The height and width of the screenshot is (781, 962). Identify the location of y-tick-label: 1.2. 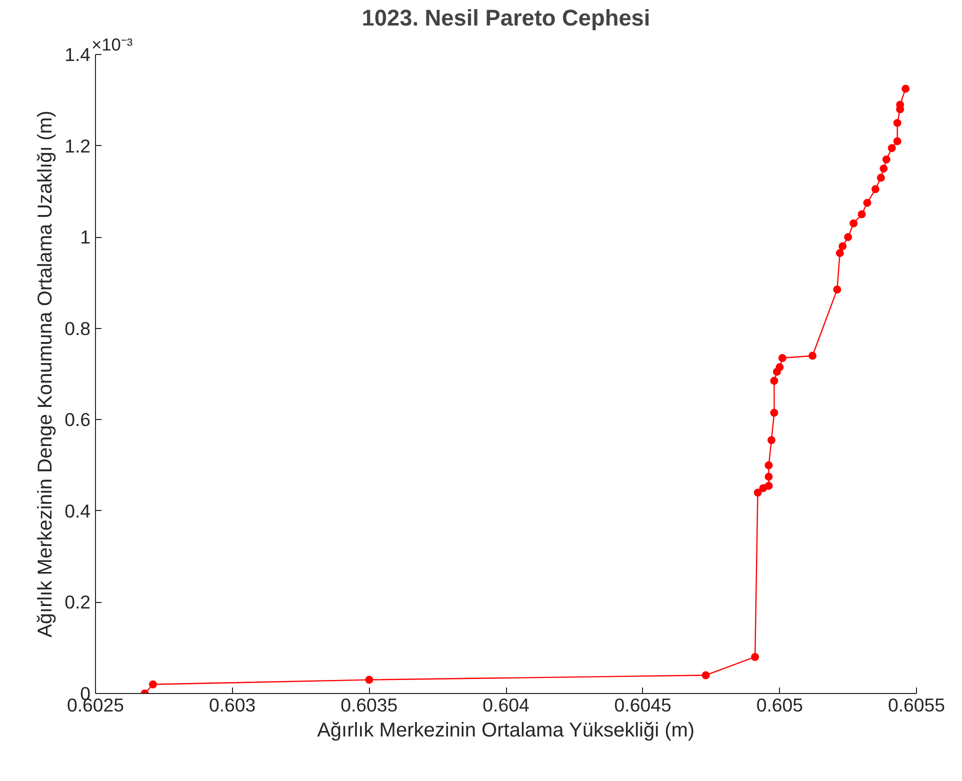
(77, 145).